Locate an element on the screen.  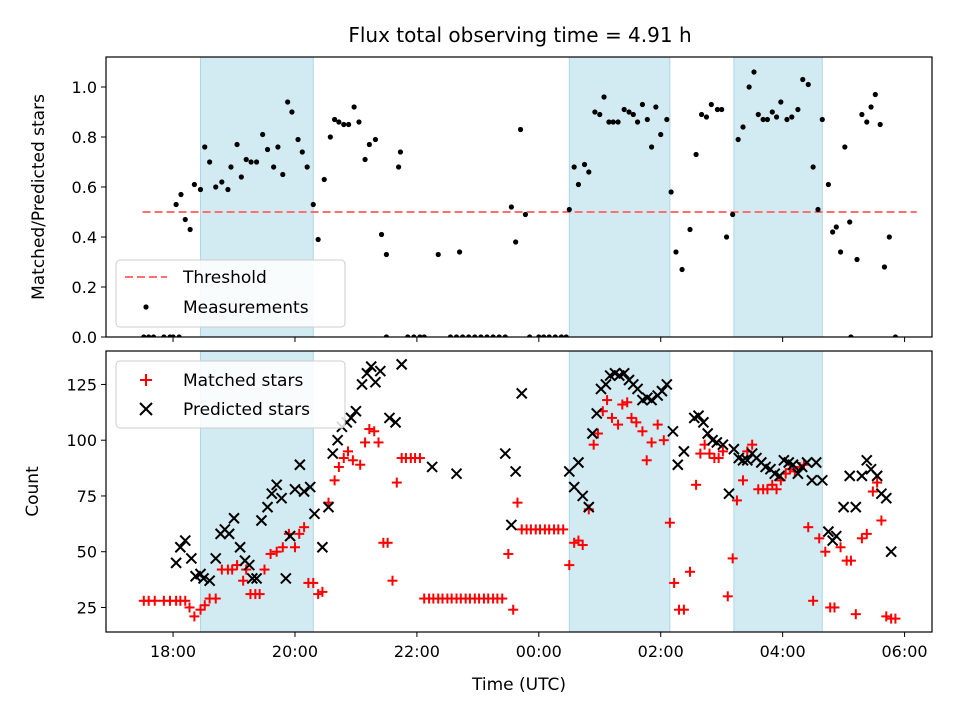
y-tick-label: 75 is located at coordinates (87, 496).